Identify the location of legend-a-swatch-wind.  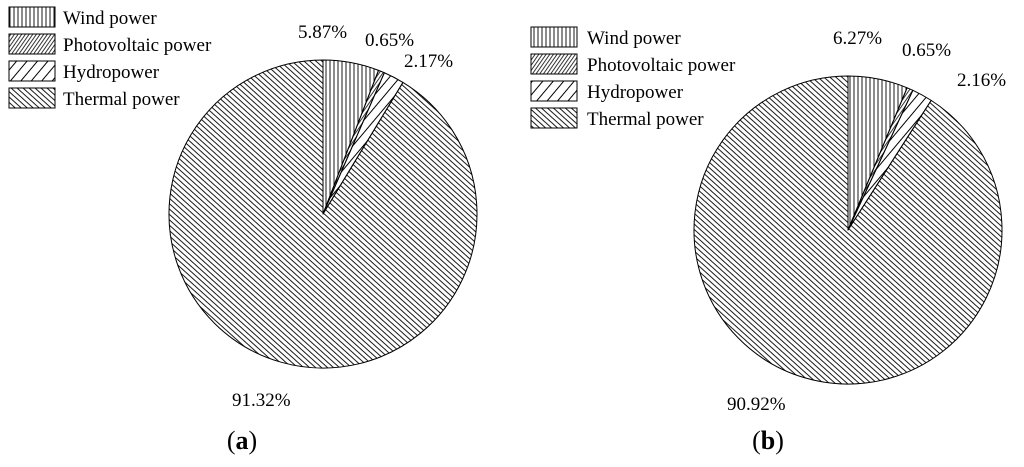
(32, 17).